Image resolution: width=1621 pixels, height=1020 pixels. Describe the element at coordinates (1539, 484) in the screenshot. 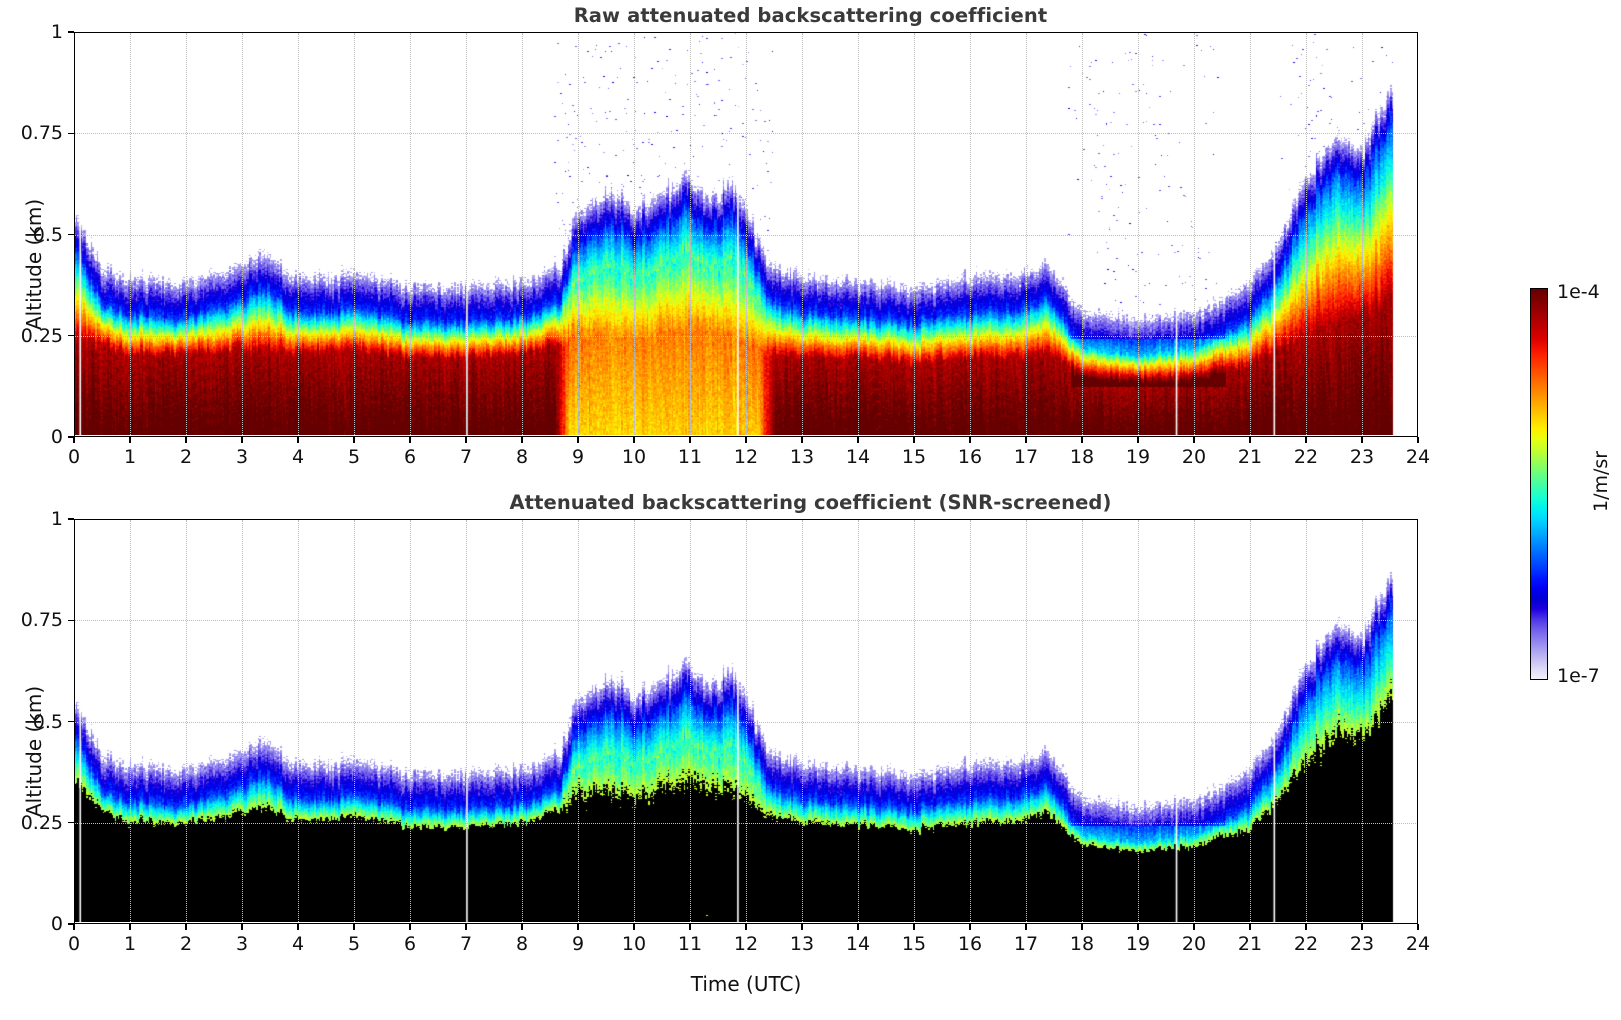

I see `colorbar` at that location.